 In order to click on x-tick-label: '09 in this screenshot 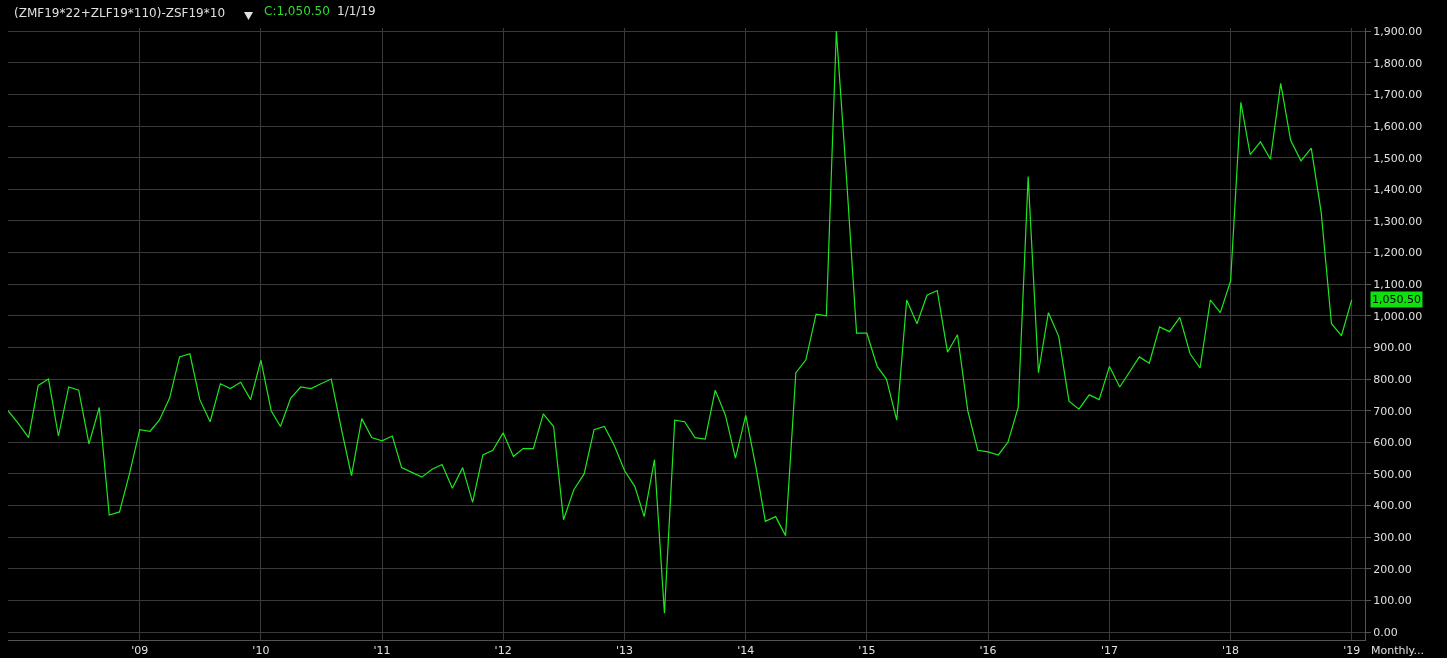, I will do `click(140, 651)`.